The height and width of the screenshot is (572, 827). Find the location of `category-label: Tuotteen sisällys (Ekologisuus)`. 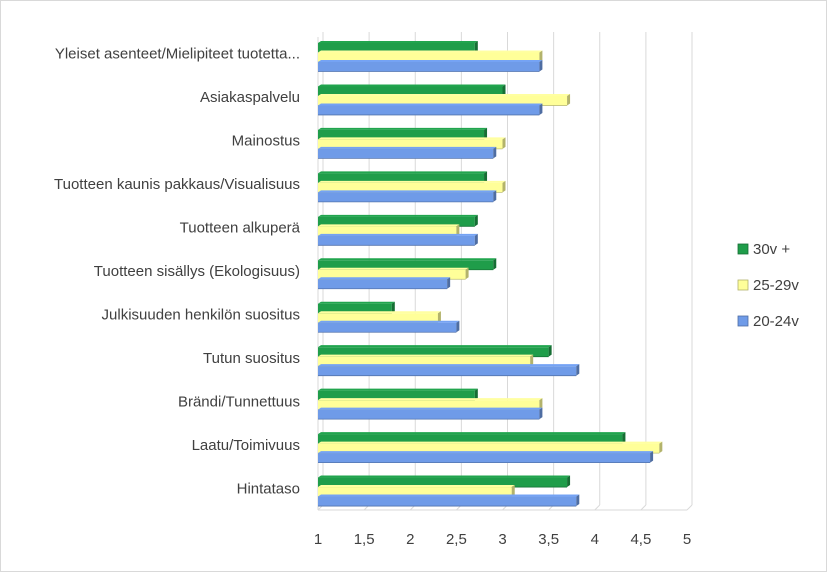

category-label: Tuotteen sisällys (Ekologisuus) is located at coordinates (197, 271).